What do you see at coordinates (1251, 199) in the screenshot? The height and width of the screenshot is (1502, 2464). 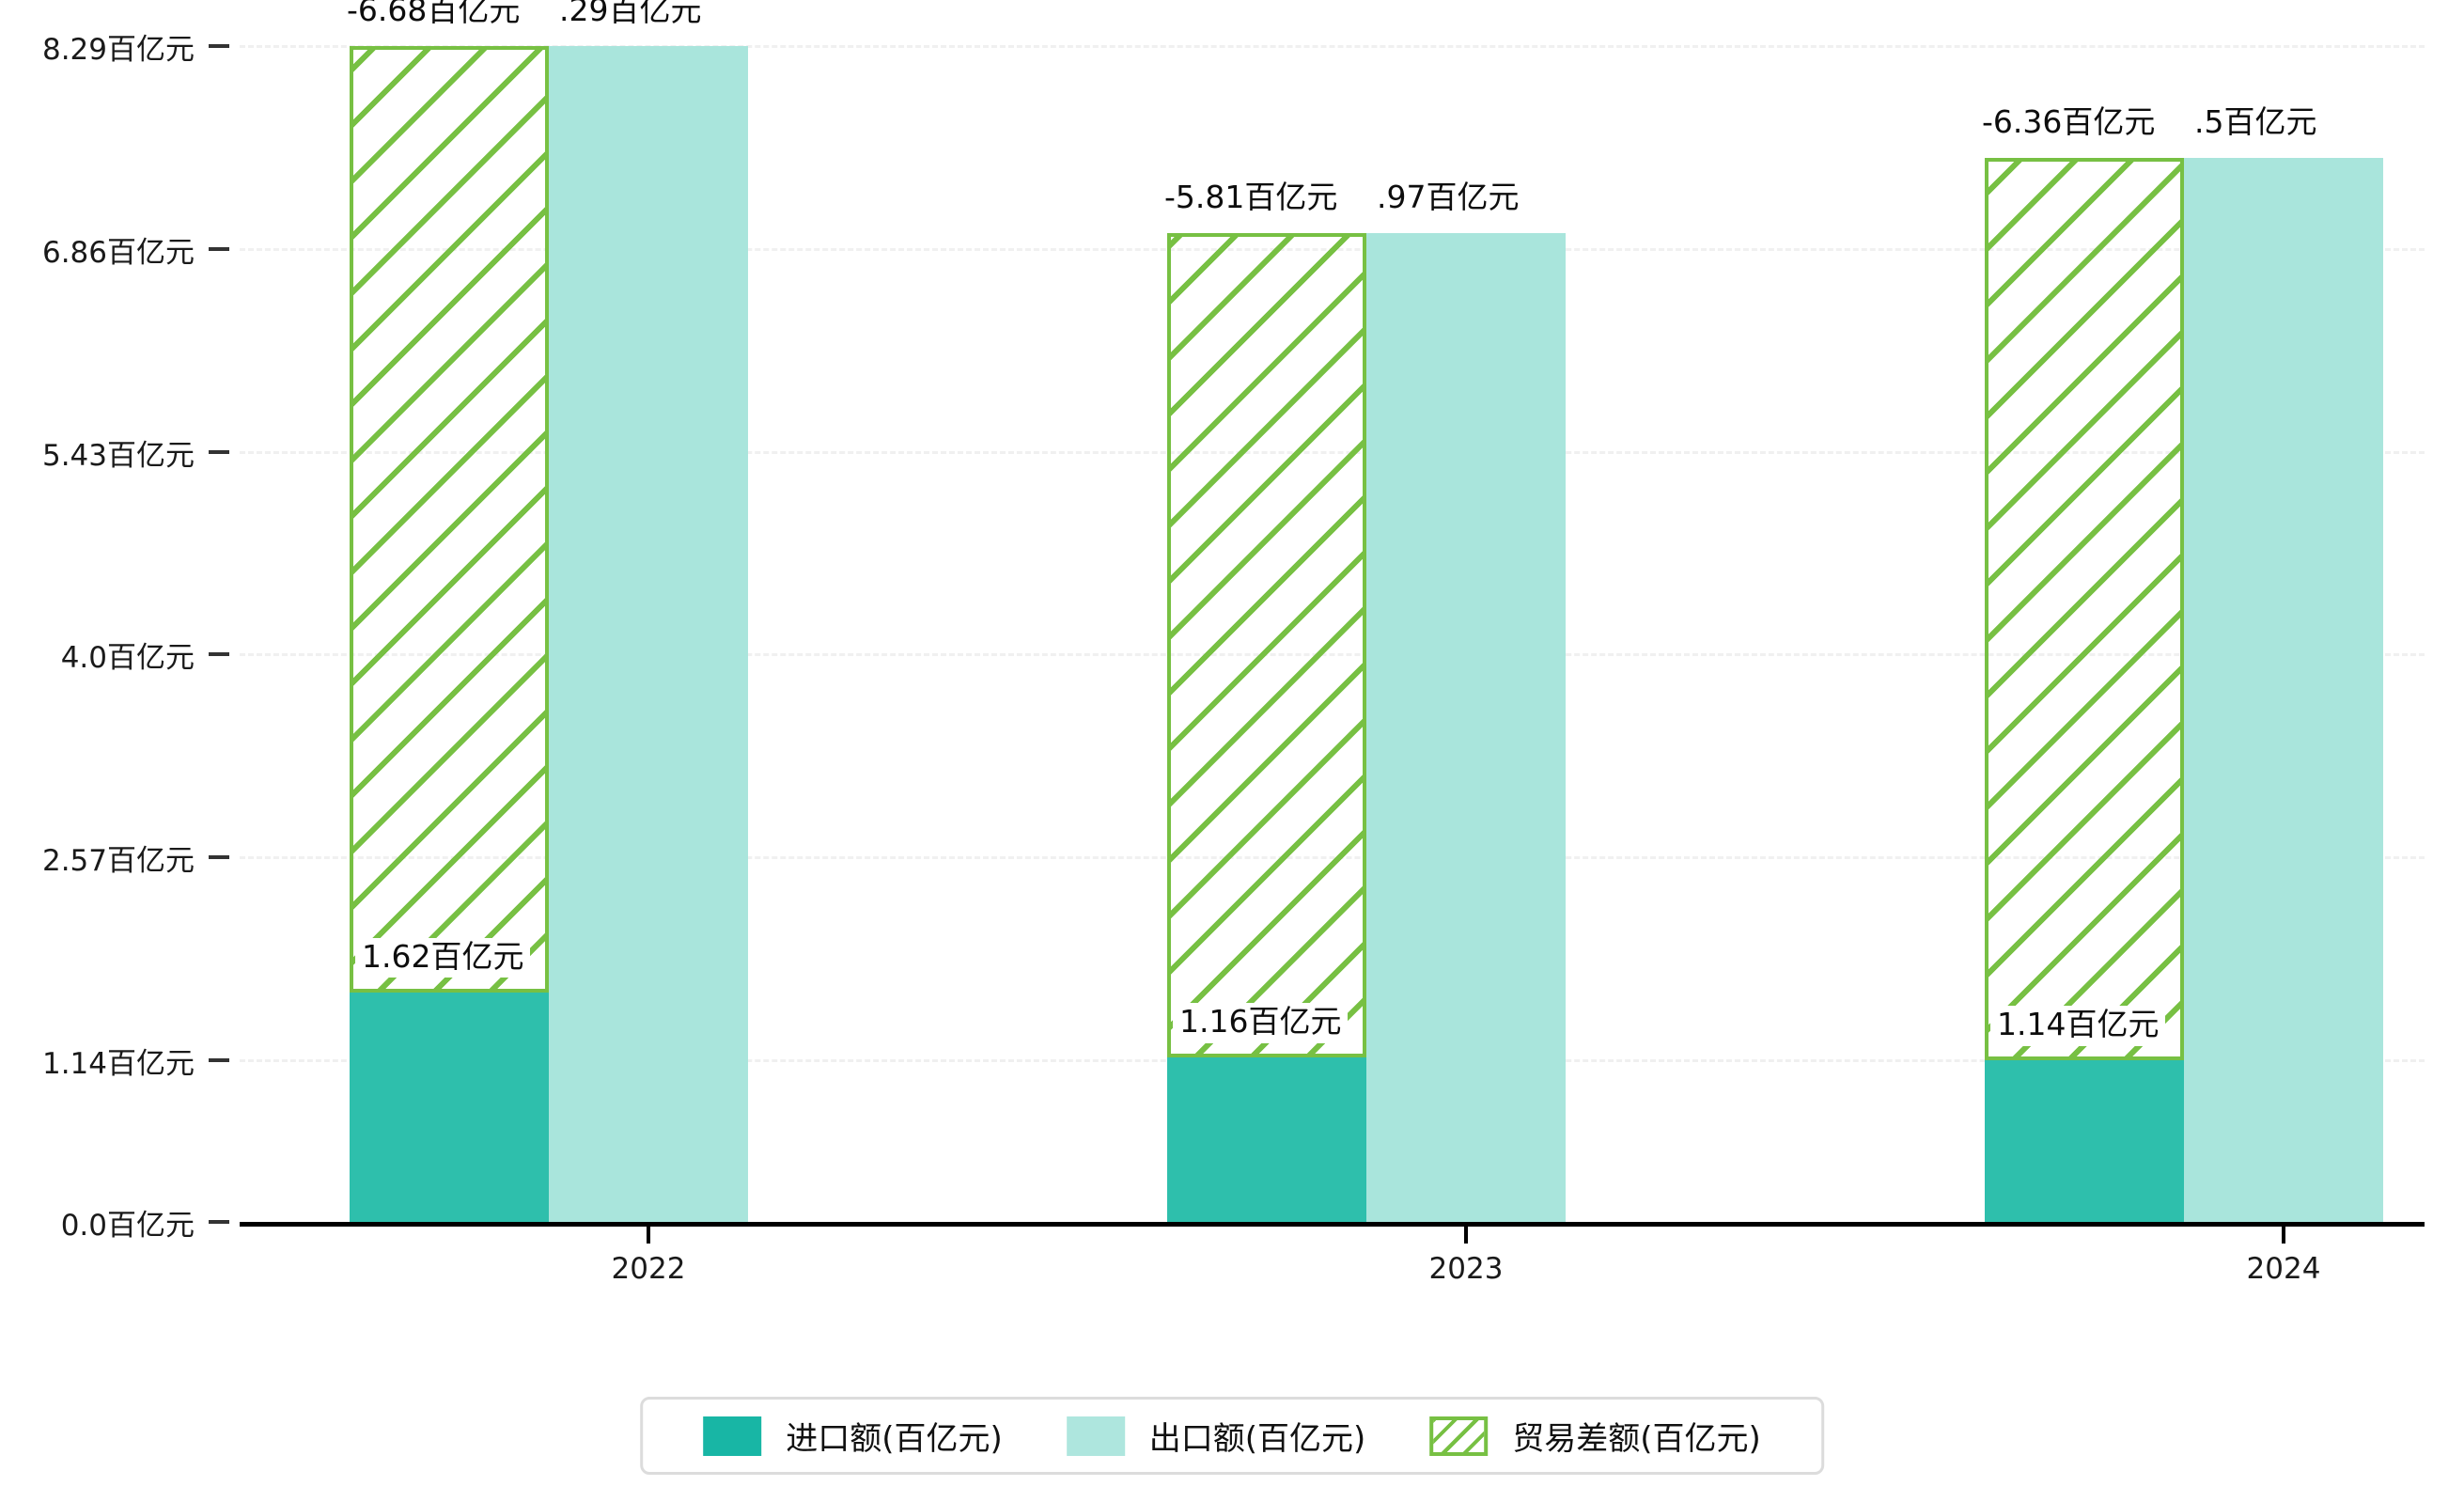 I see `value-label-trade-balance: -5.81百亿元` at bounding box center [1251, 199].